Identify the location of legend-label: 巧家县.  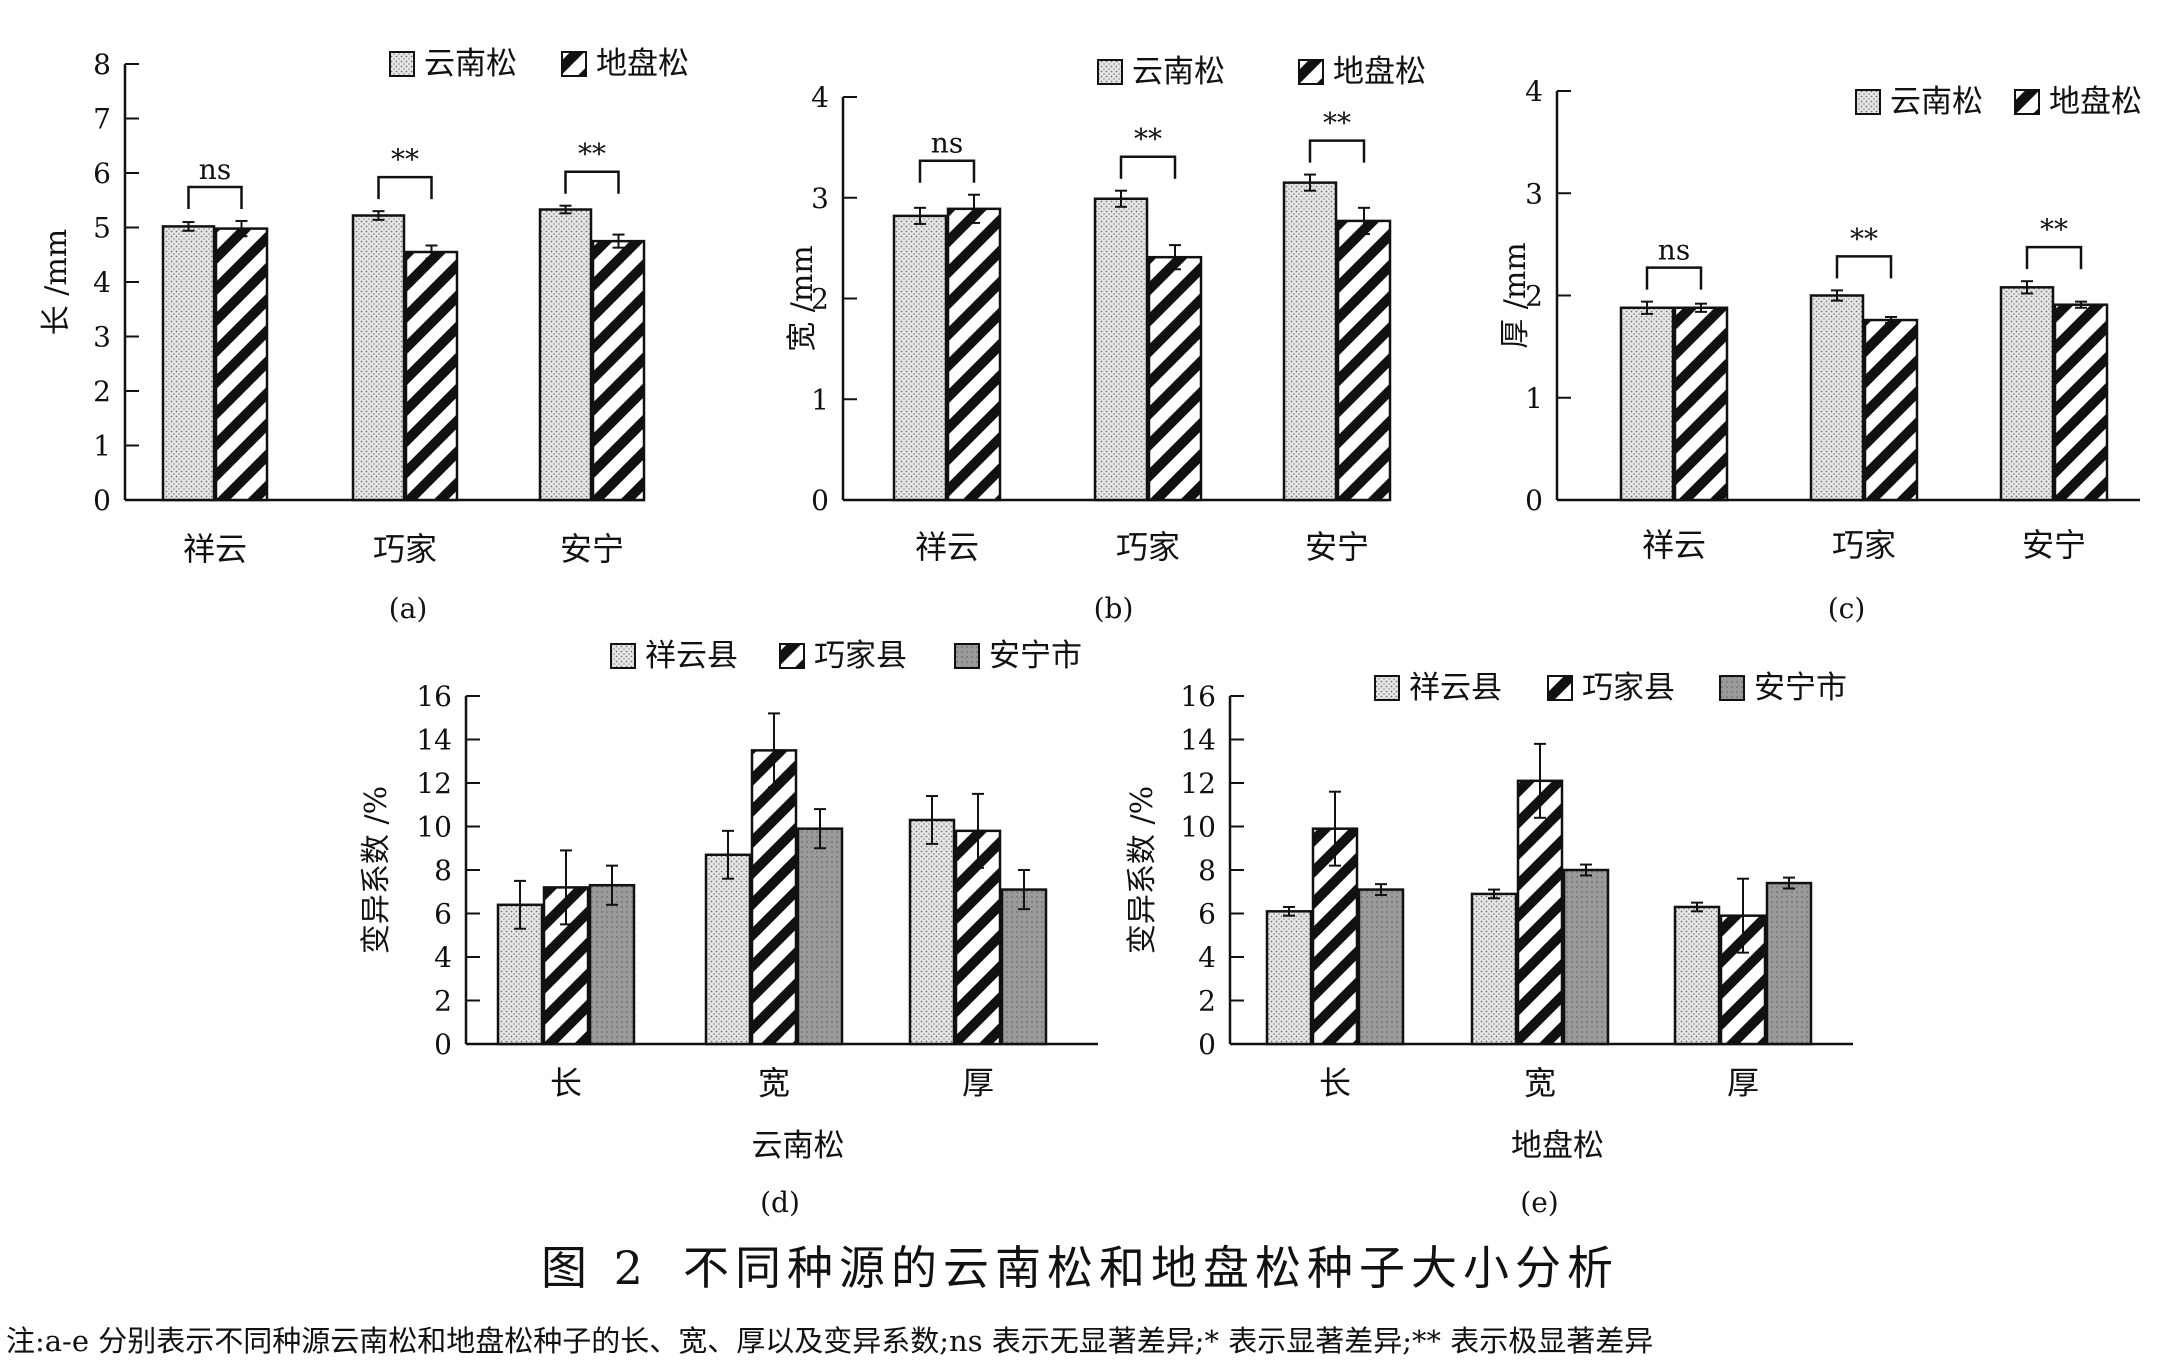
(1628, 688).